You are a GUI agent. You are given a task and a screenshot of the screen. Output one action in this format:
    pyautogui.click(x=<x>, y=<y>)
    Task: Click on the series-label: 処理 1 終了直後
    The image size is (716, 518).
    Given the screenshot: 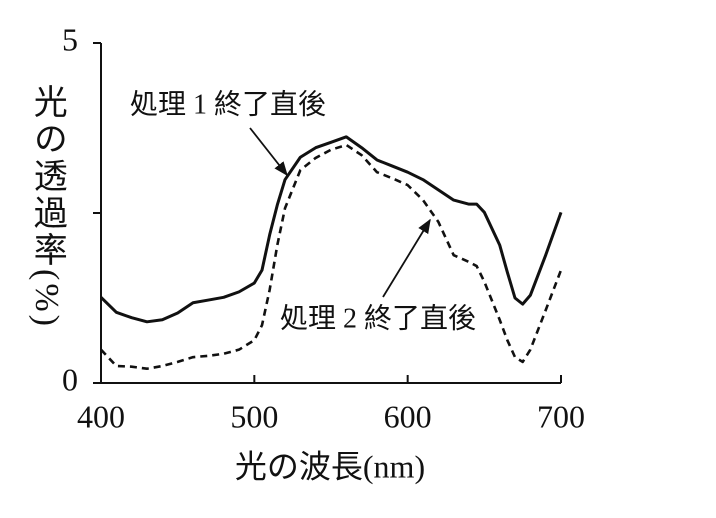 What is the action you would take?
    pyautogui.click(x=228, y=104)
    